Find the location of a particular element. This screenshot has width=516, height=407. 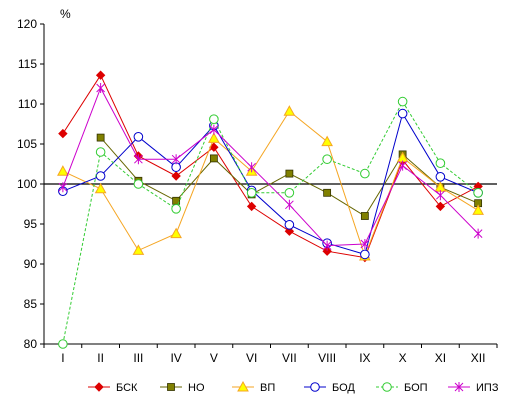

y-tick-label: 90 is located at coordinates (31, 264).